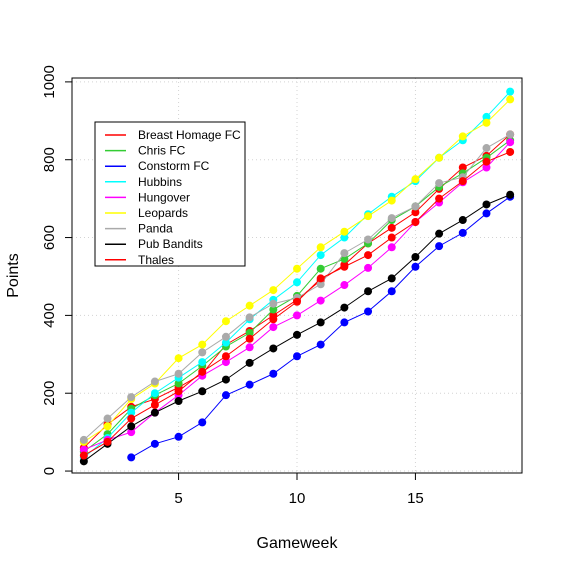 The width and height of the screenshot is (564, 571). Describe the element at coordinates (49, 315) in the screenshot. I see `y-tick-label: 400` at that location.